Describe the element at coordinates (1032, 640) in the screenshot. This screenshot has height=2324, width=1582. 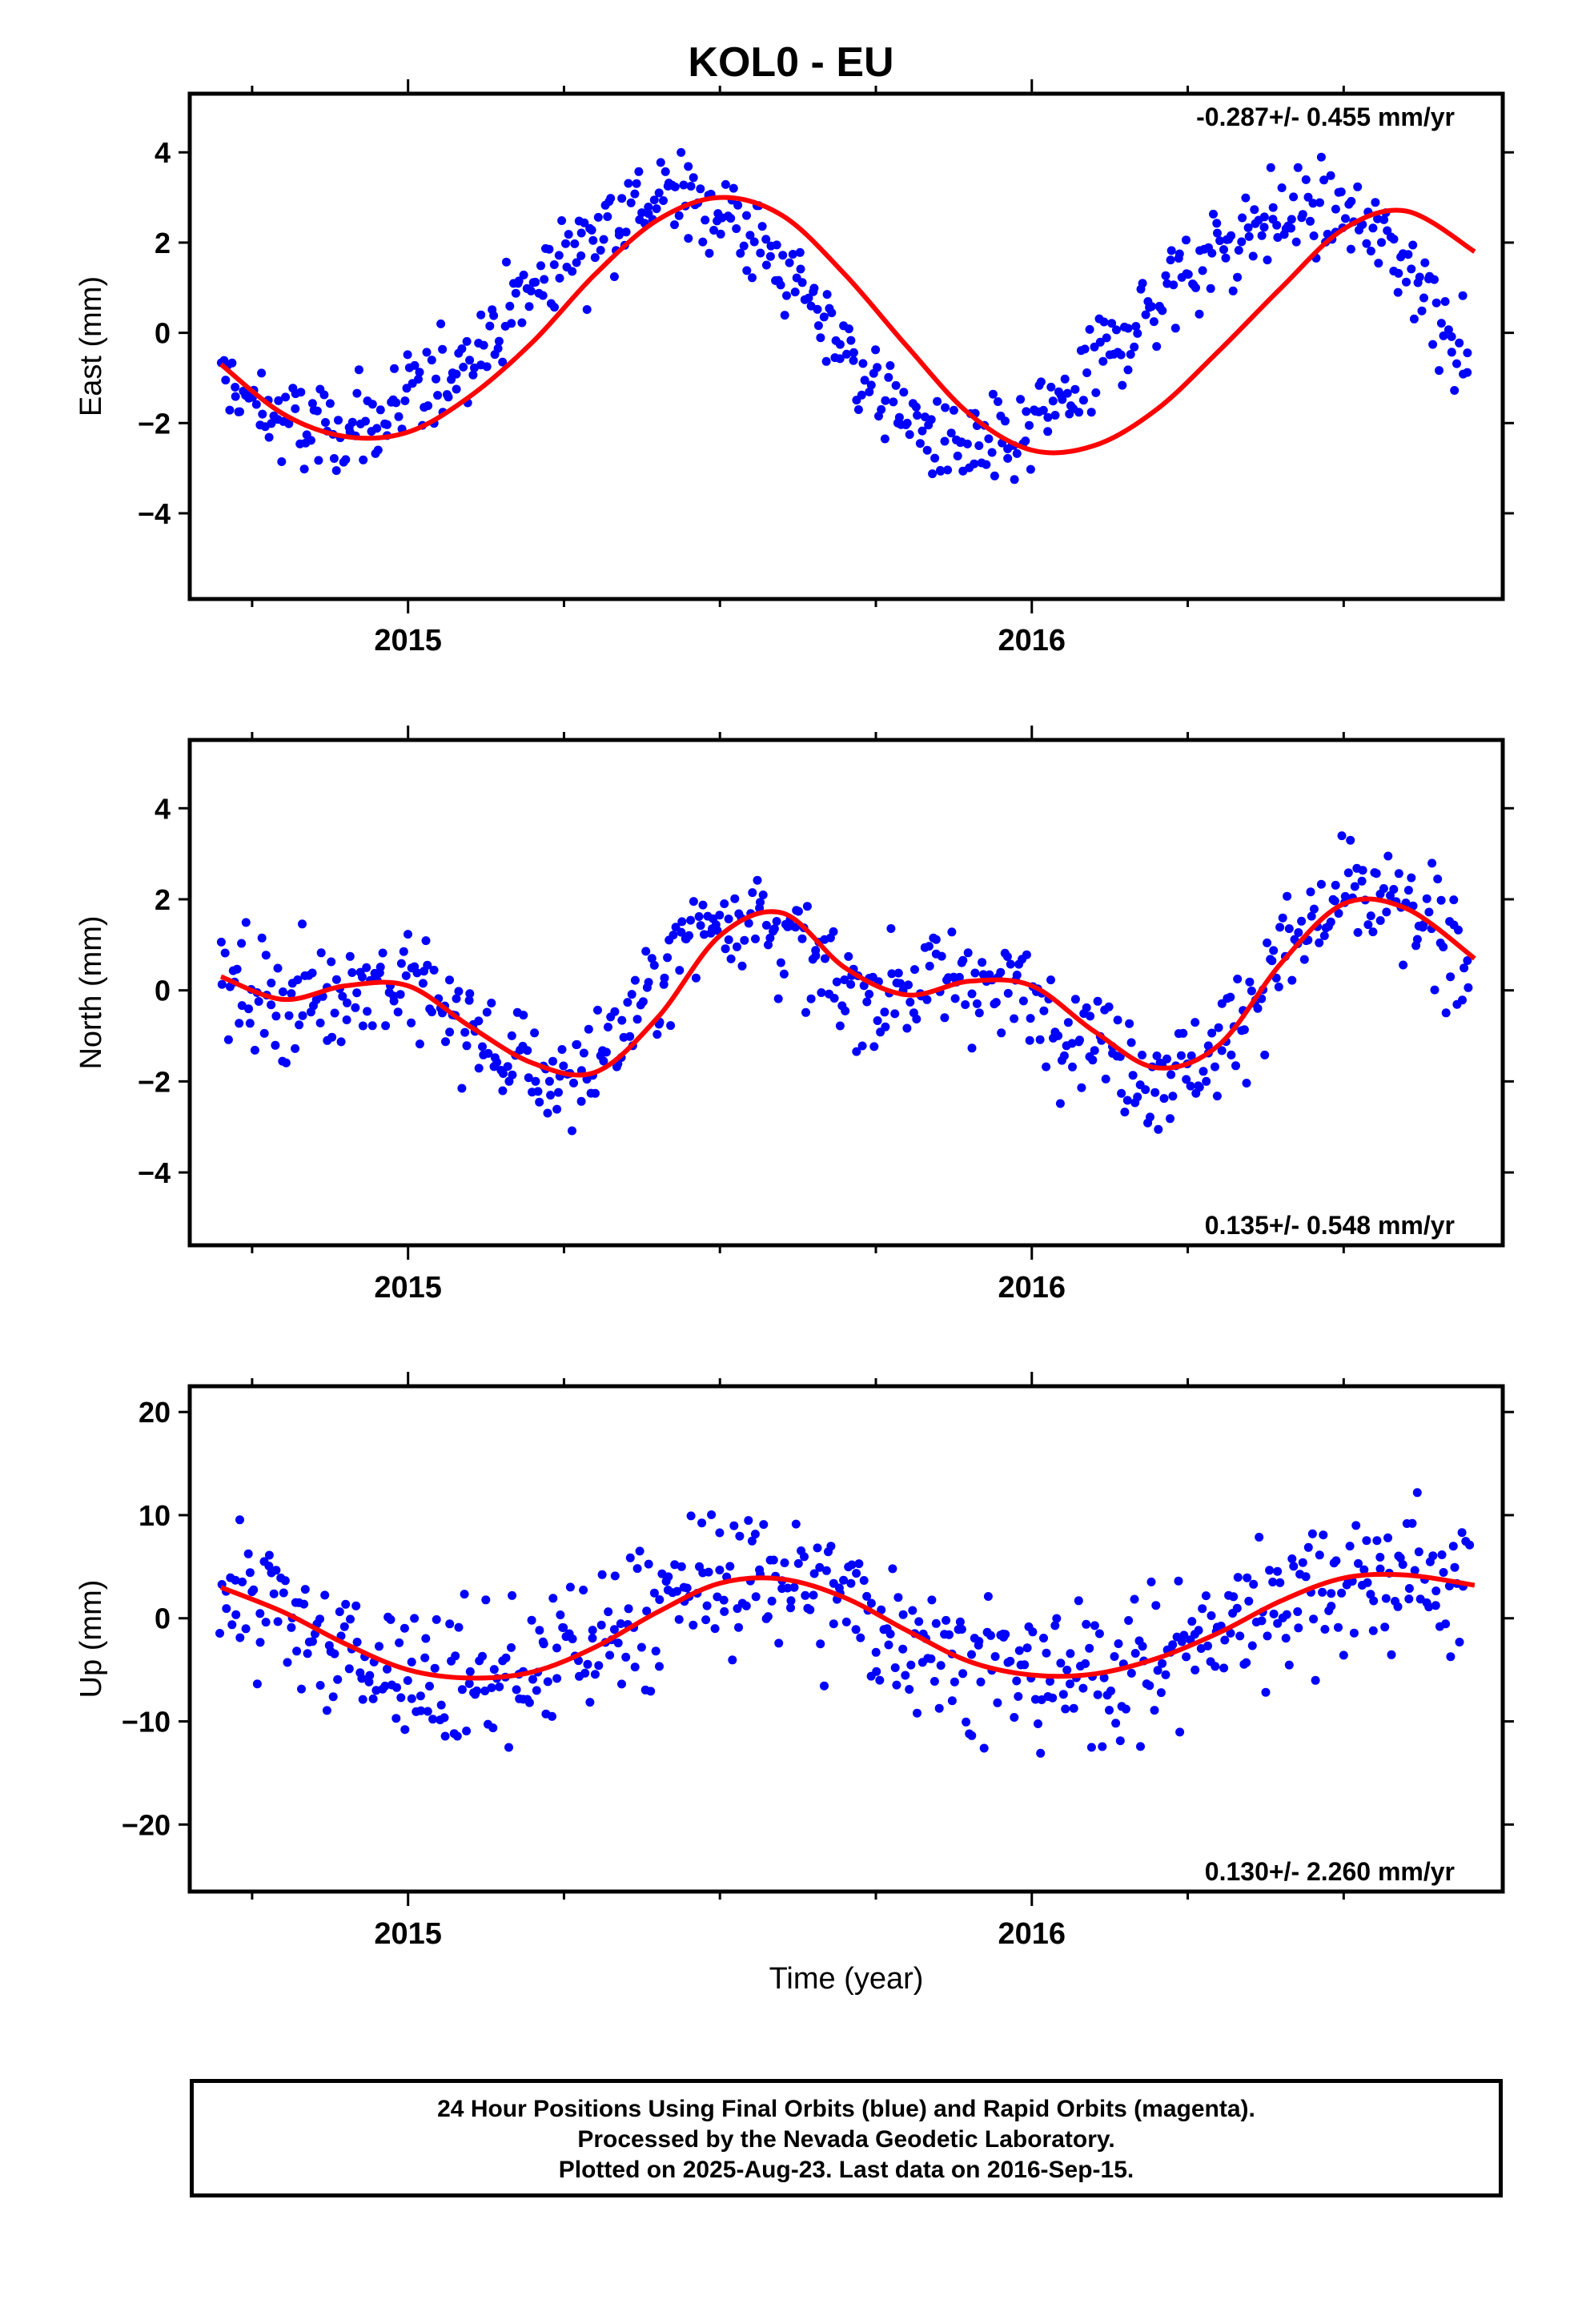
I see `x-tick-label: 2016` at that location.